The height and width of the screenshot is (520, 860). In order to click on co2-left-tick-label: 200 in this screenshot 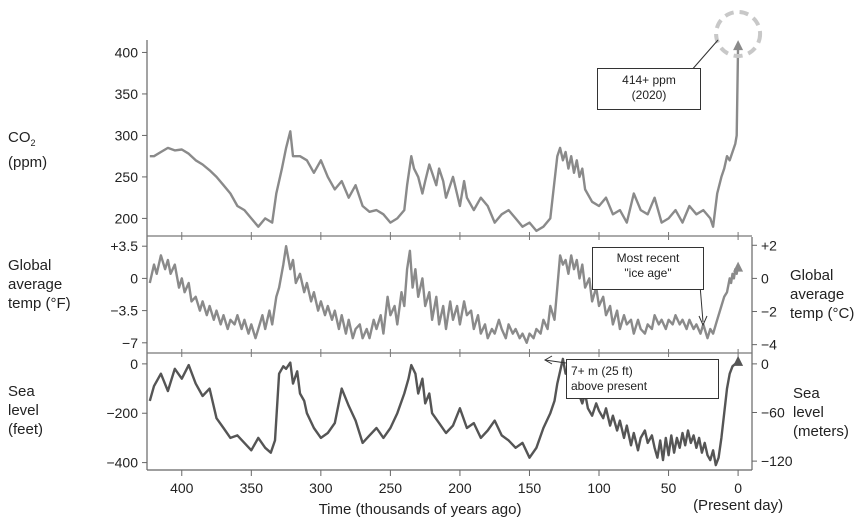, I will do `click(127, 218)`.